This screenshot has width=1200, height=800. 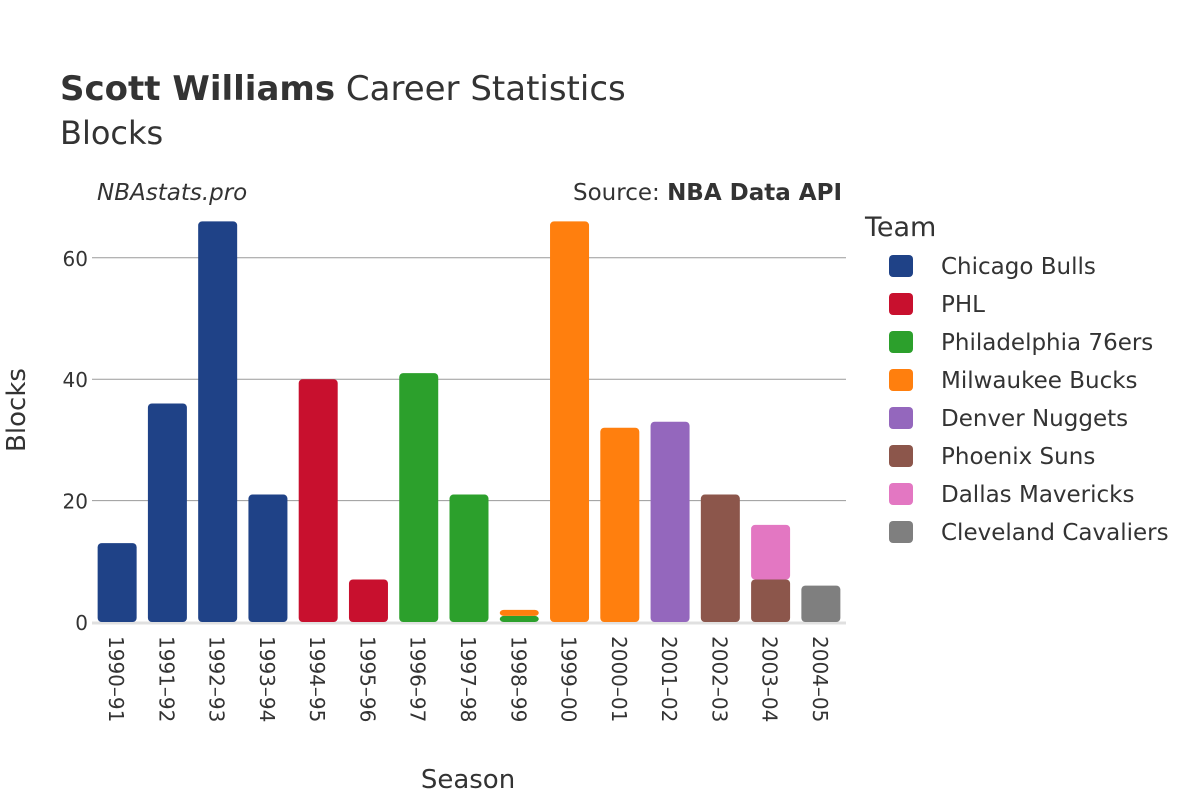 I want to click on x-tick-label: 2003–04, so click(x=770, y=679).